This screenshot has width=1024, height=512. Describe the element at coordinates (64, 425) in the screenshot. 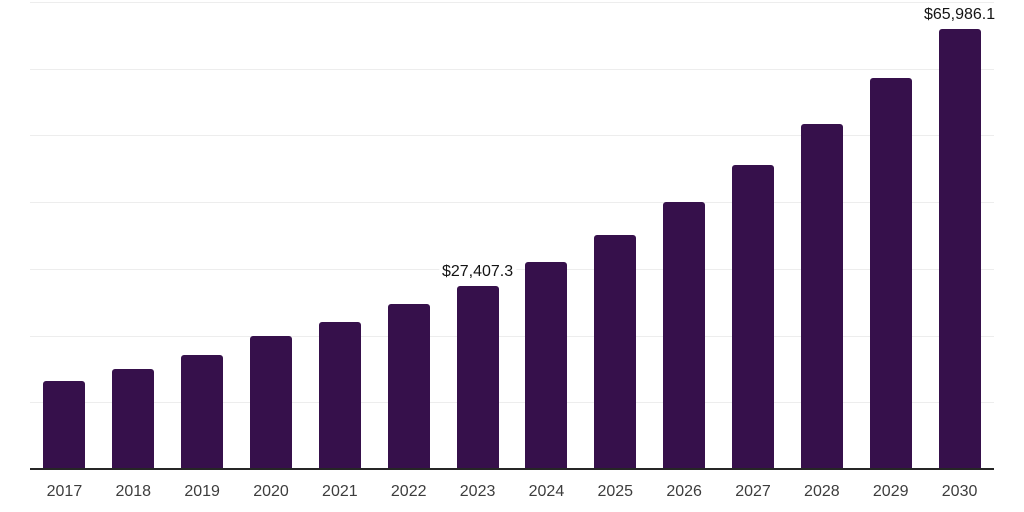

I see `bar-2017` at that location.